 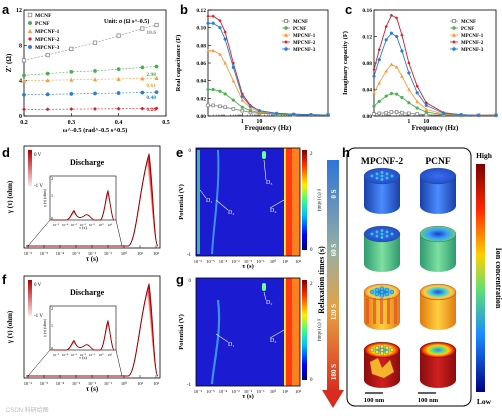 What do you see at coordinates (273, 391) in the screenshot?
I see `xtick-heatmap: 10⁰` at bounding box center [273, 391].